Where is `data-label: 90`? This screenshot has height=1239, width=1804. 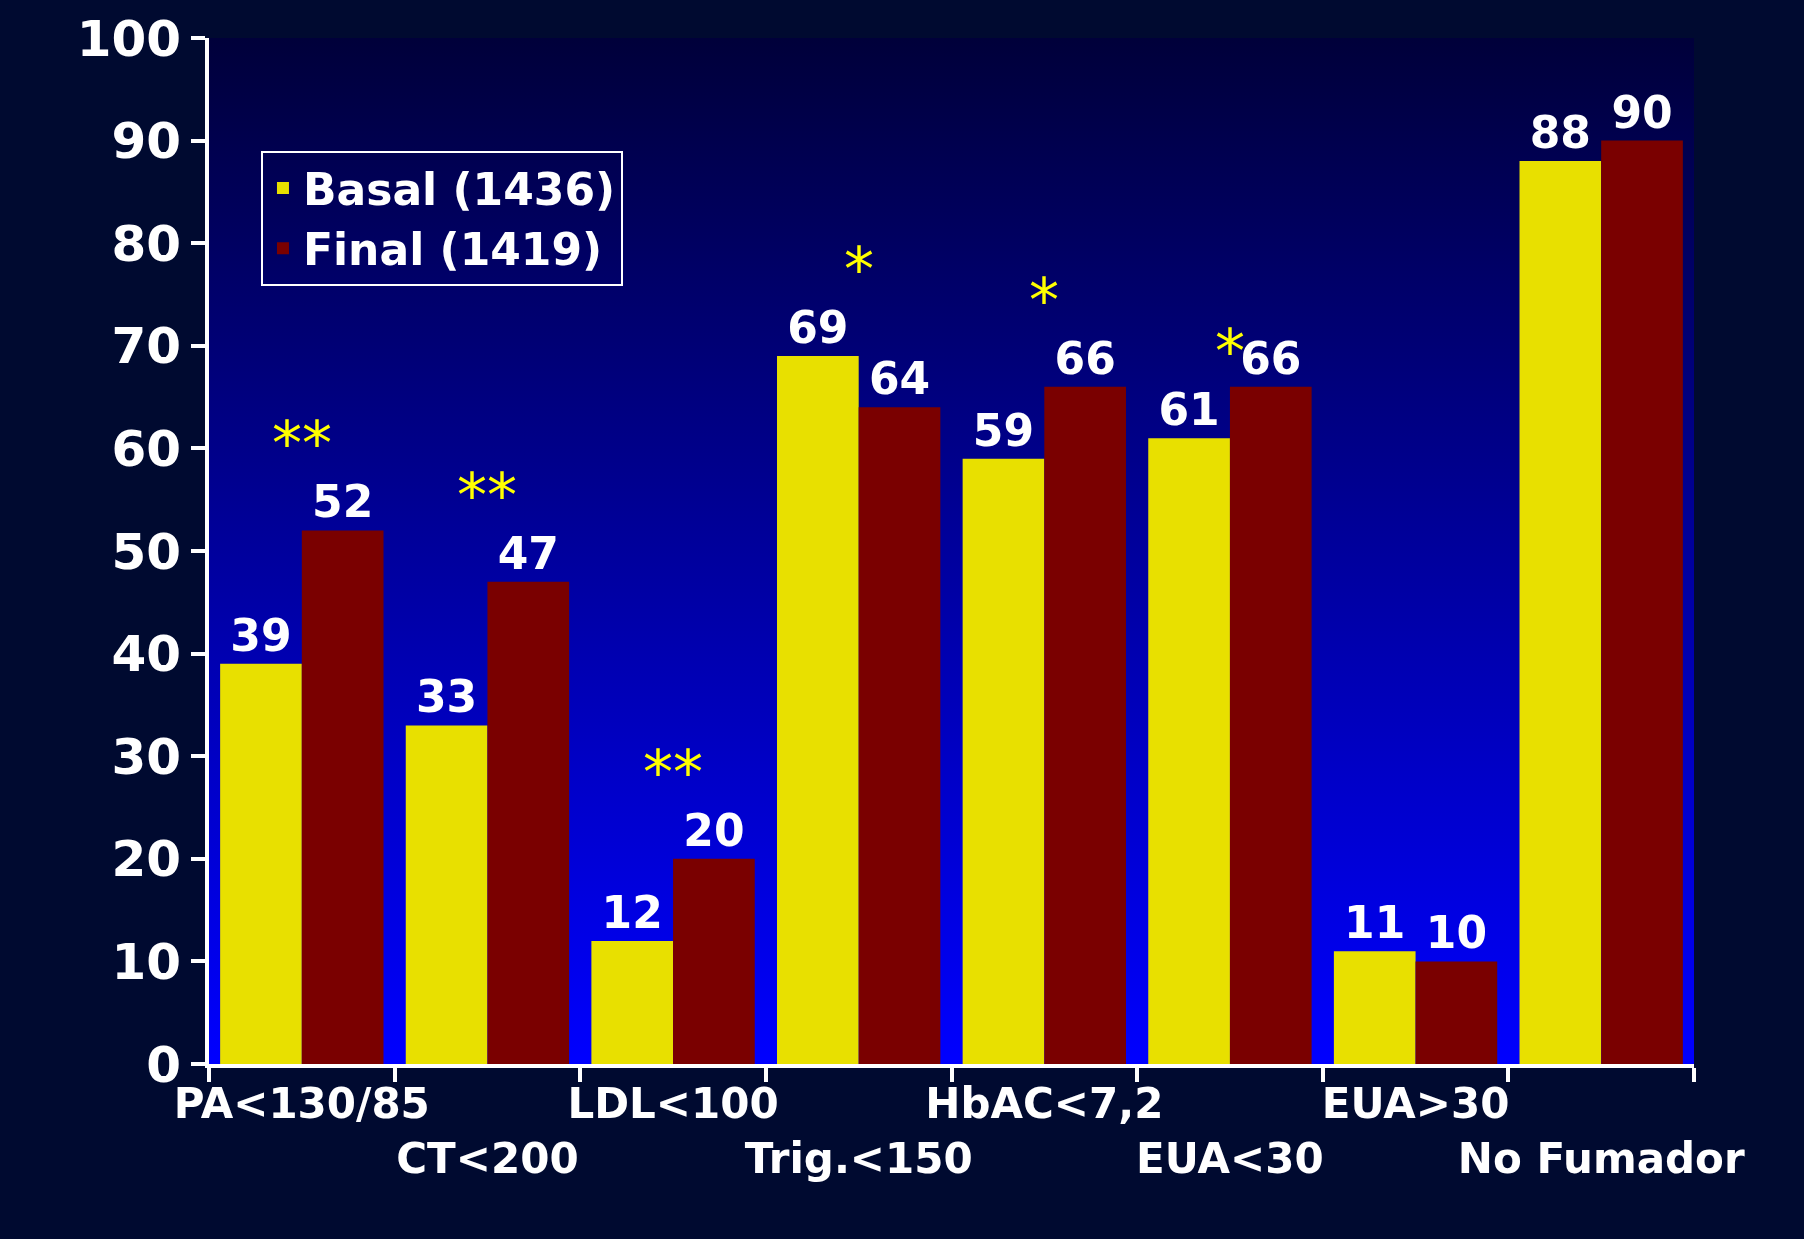 data-label: 90 is located at coordinates (1642, 112).